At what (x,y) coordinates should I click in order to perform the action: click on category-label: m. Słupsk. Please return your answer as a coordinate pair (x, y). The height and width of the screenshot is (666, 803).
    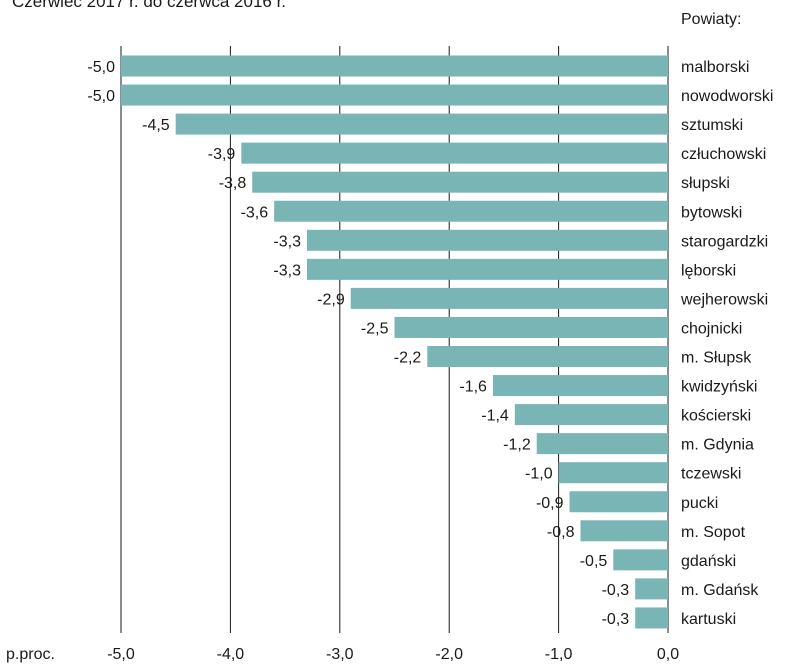
    Looking at the image, I should click on (716, 358).